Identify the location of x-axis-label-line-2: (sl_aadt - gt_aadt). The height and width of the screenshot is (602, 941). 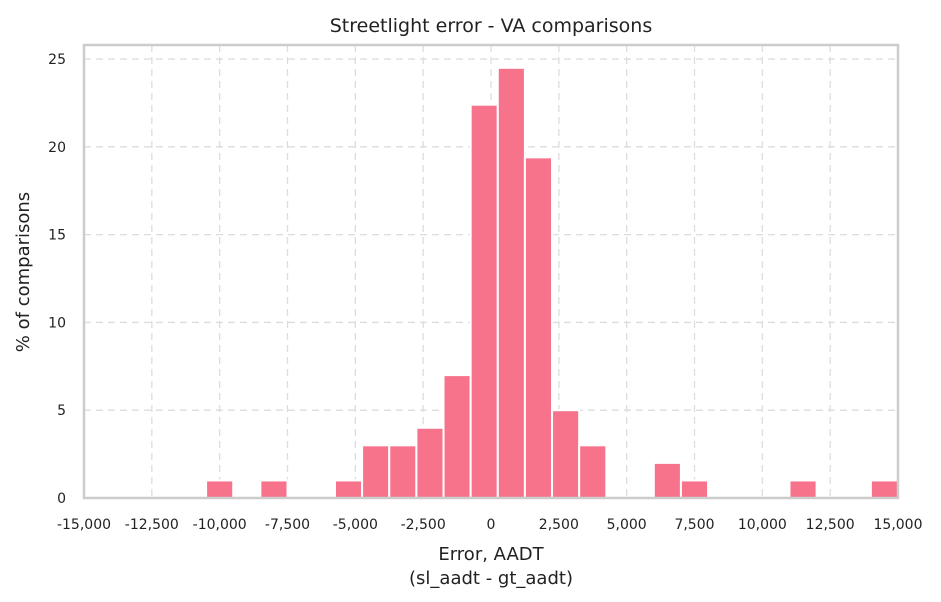
(491, 578).